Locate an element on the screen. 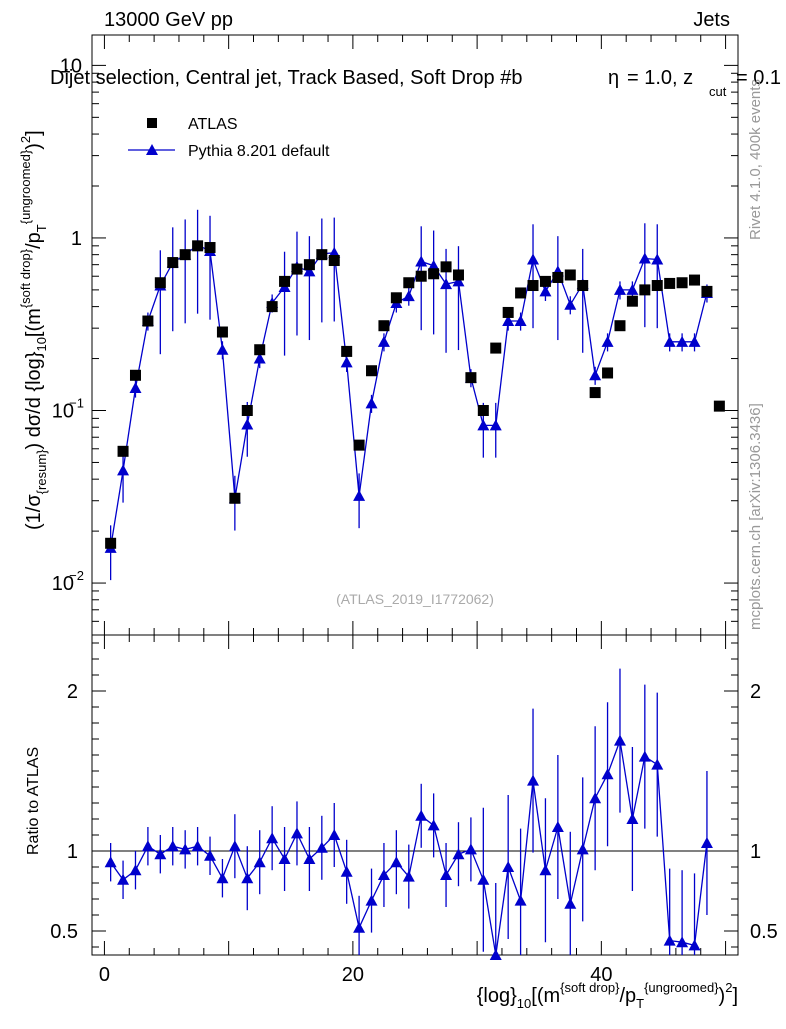 This screenshot has width=786, height=1029. main-y-label-d: 10 is located at coordinates (41, 344).